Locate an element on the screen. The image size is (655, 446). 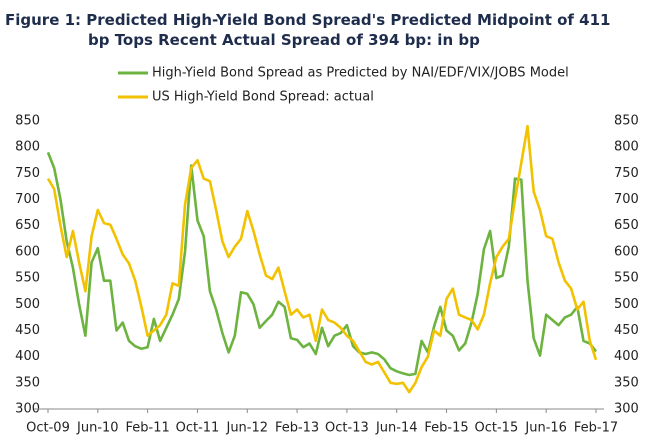
y-tick-label: 750 is located at coordinates (27, 173).